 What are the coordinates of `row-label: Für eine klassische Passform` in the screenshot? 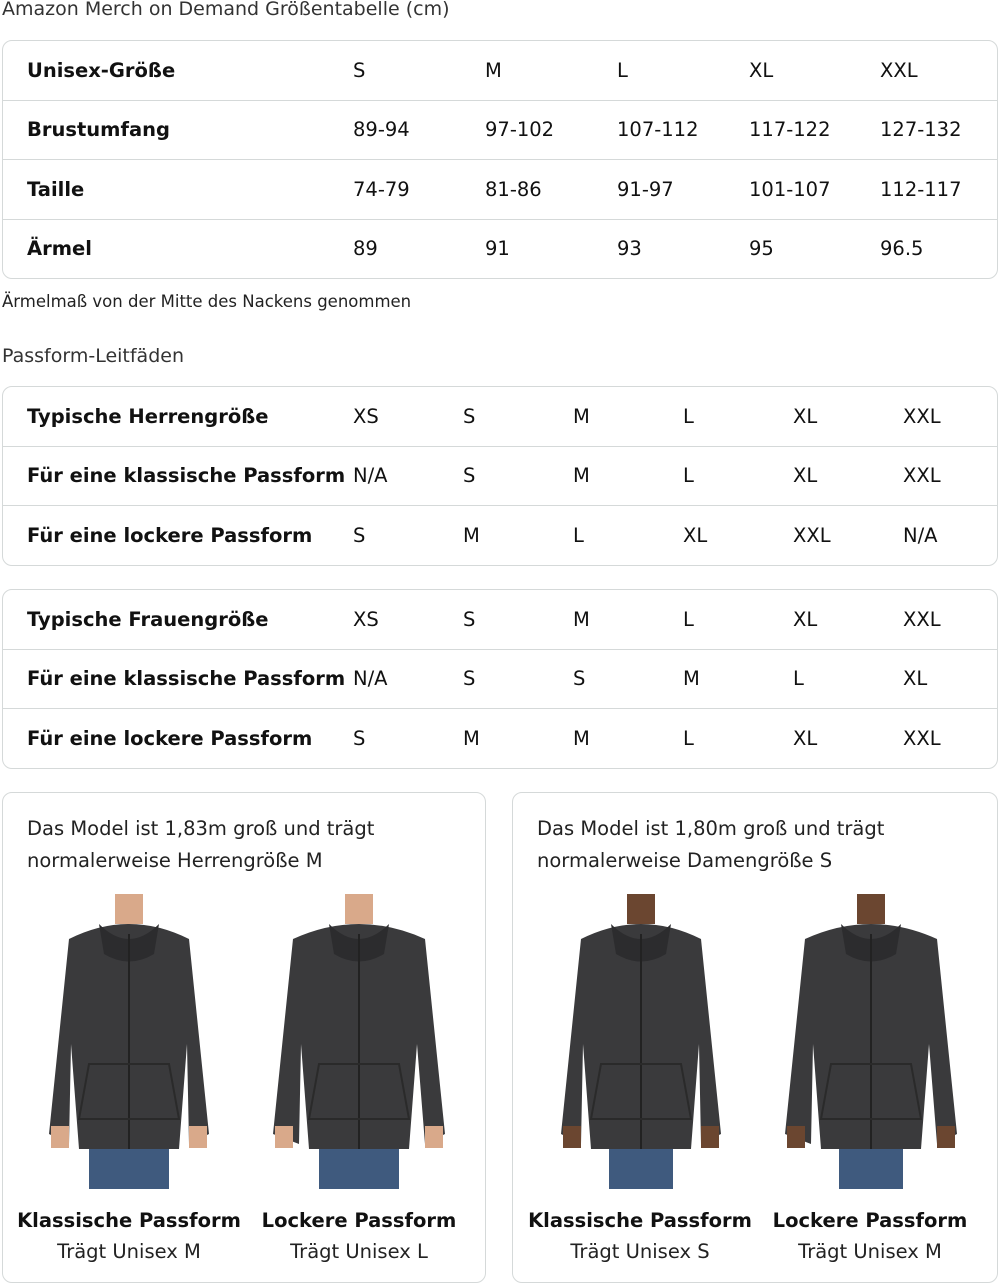 It's located at (186, 476).